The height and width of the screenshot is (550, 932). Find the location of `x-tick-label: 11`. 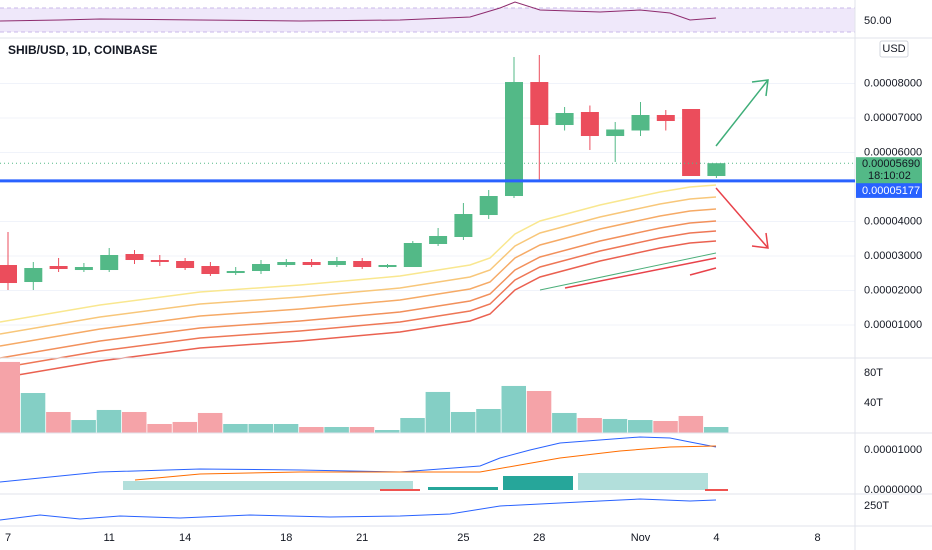

x-tick-label: 11 is located at coordinates (108, 538).